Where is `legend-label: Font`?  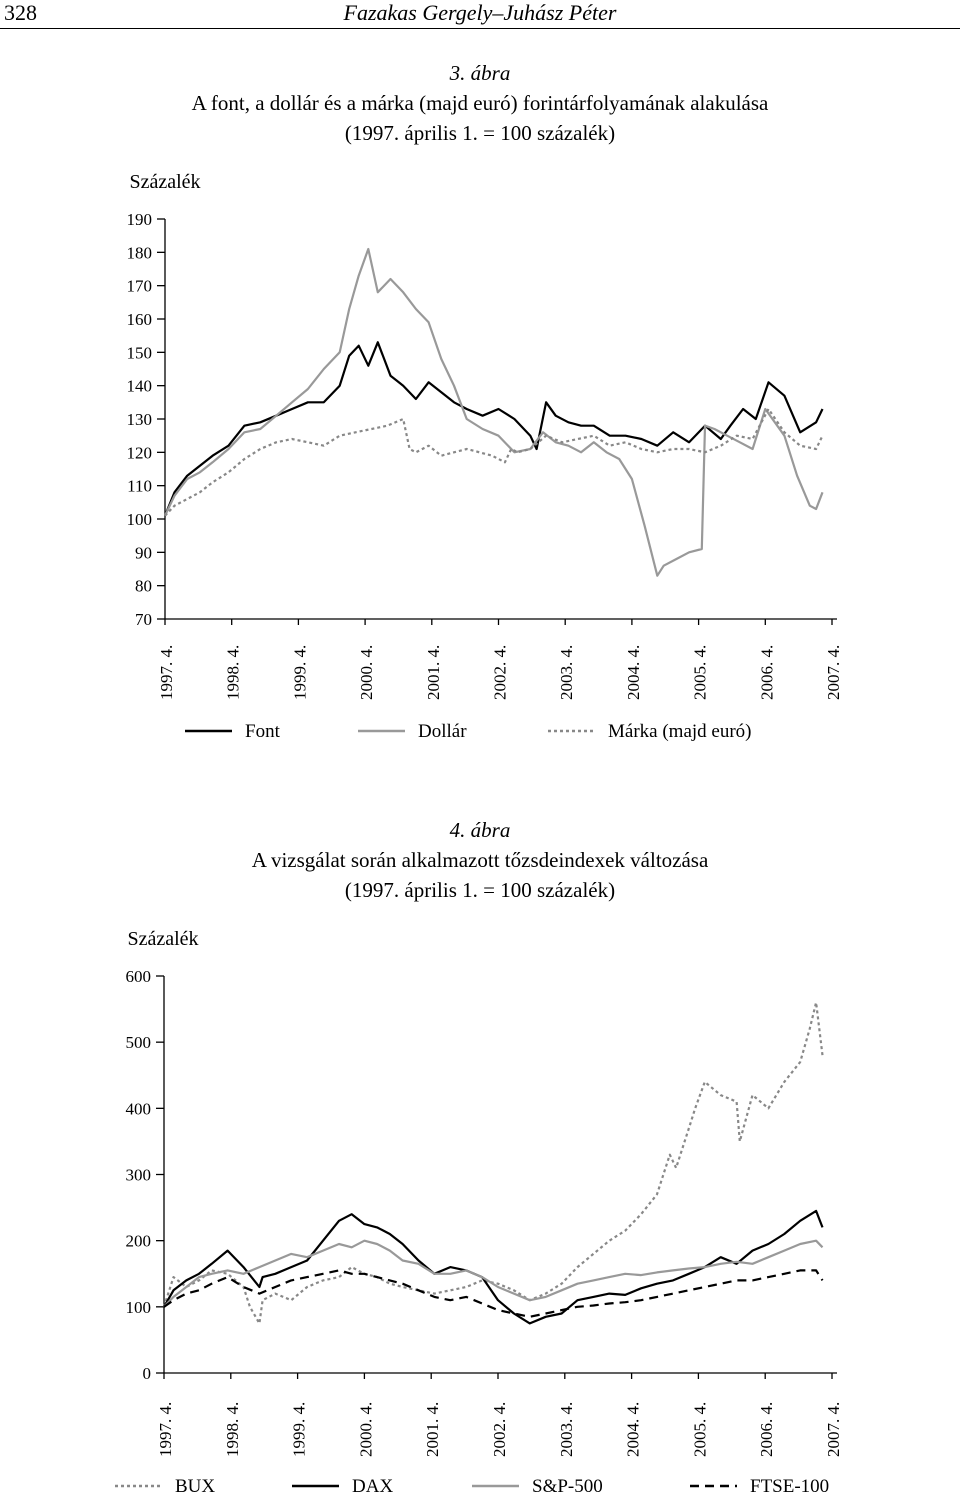 legend-label: Font is located at coordinates (263, 731).